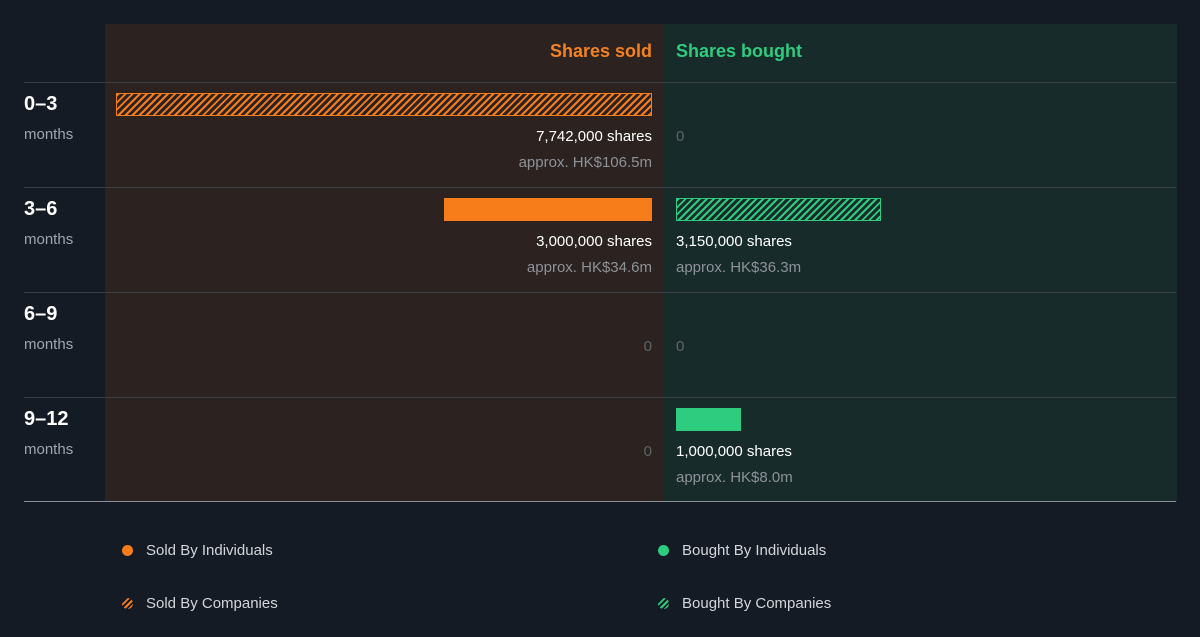 Image resolution: width=1200 pixels, height=637 pixels. I want to click on legend-label-bought-companies: Bought By Companies, so click(757, 603).